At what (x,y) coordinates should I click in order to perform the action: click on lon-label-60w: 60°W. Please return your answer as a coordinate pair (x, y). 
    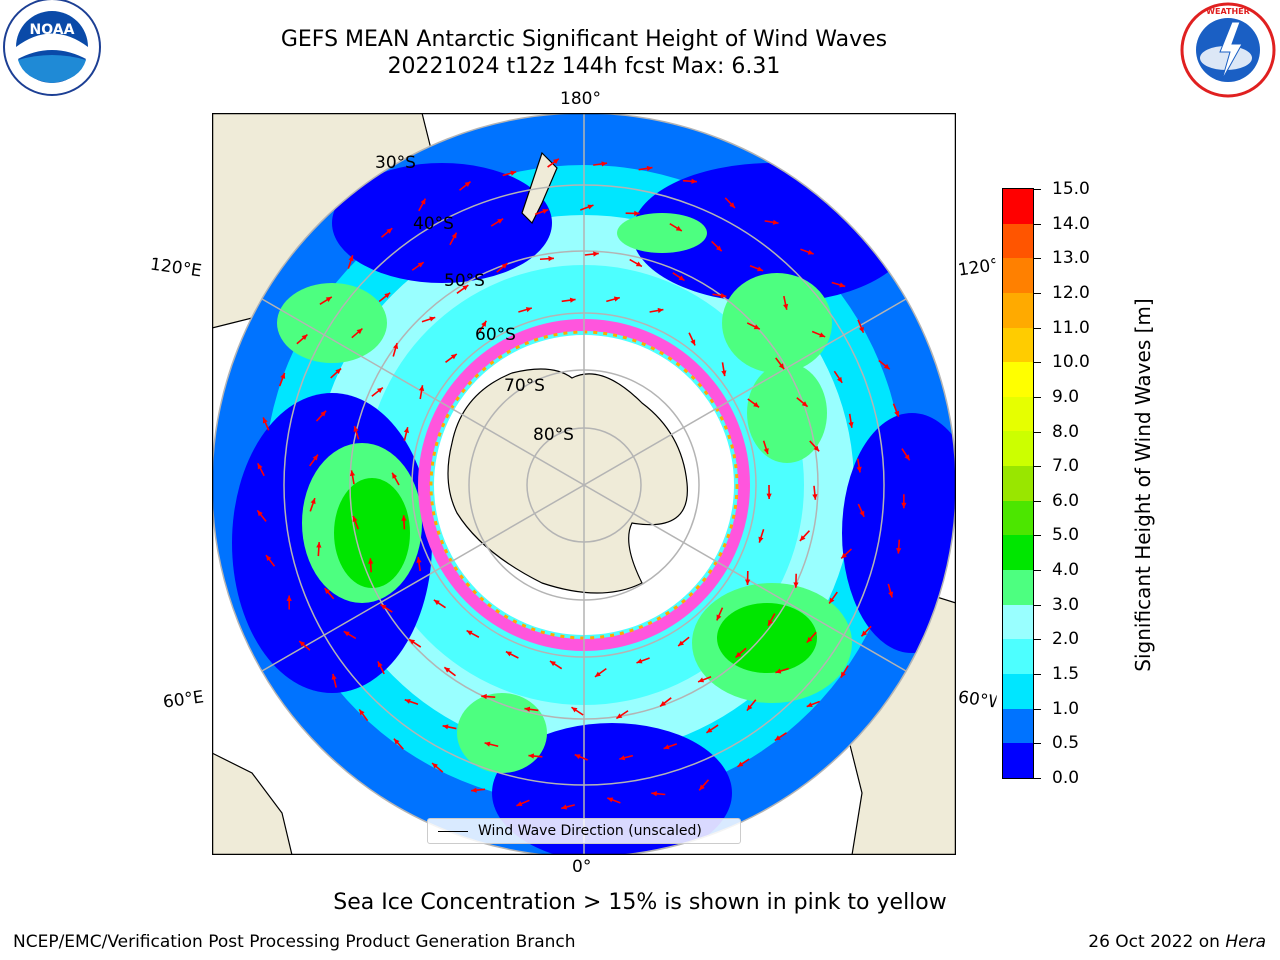
    Looking at the image, I should click on (977, 700).